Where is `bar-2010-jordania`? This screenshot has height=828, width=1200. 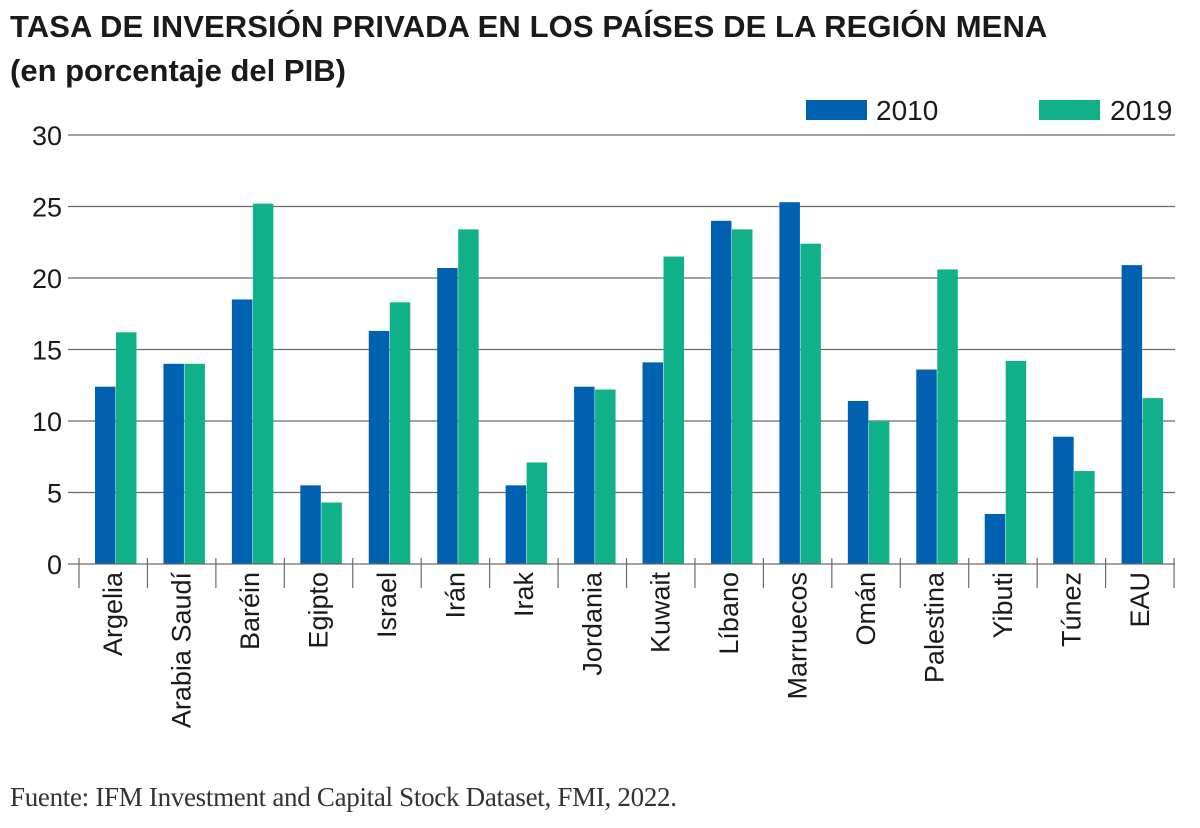
bar-2010-jordania is located at coordinates (584, 475).